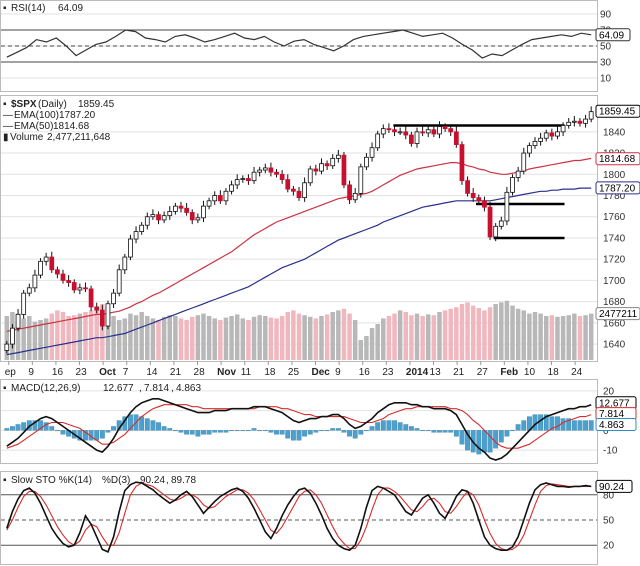 Image resolution: width=640 pixels, height=566 pixels. I want to click on rsi-legend: ▪ RSI(14) 64.09, so click(43, 8).